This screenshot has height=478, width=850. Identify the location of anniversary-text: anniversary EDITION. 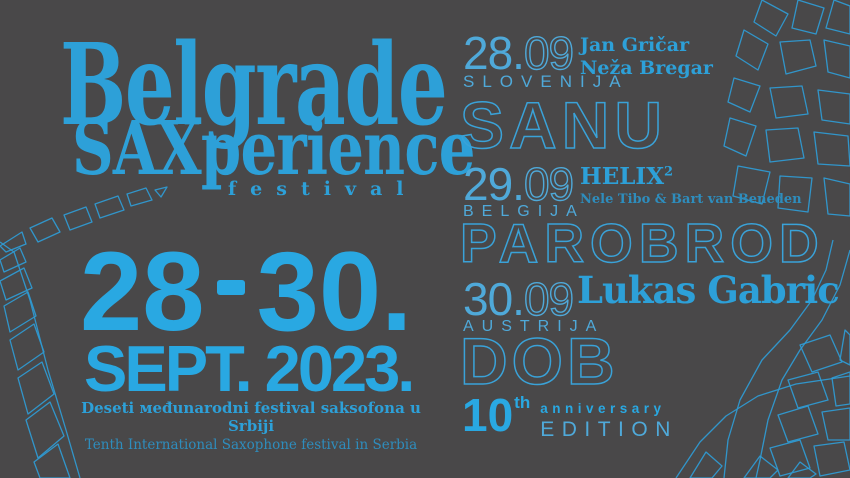
(609, 421).